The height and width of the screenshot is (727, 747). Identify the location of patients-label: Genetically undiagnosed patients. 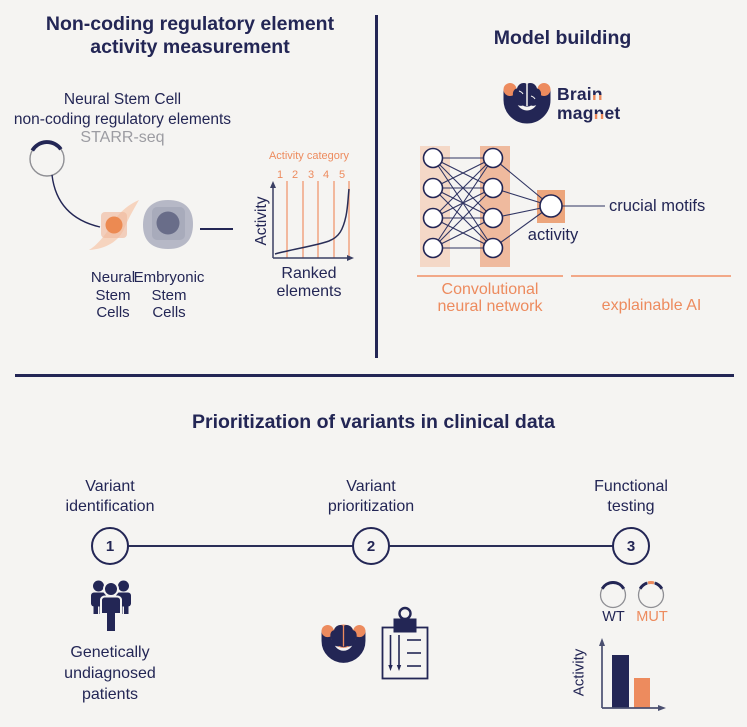
(110, 673).